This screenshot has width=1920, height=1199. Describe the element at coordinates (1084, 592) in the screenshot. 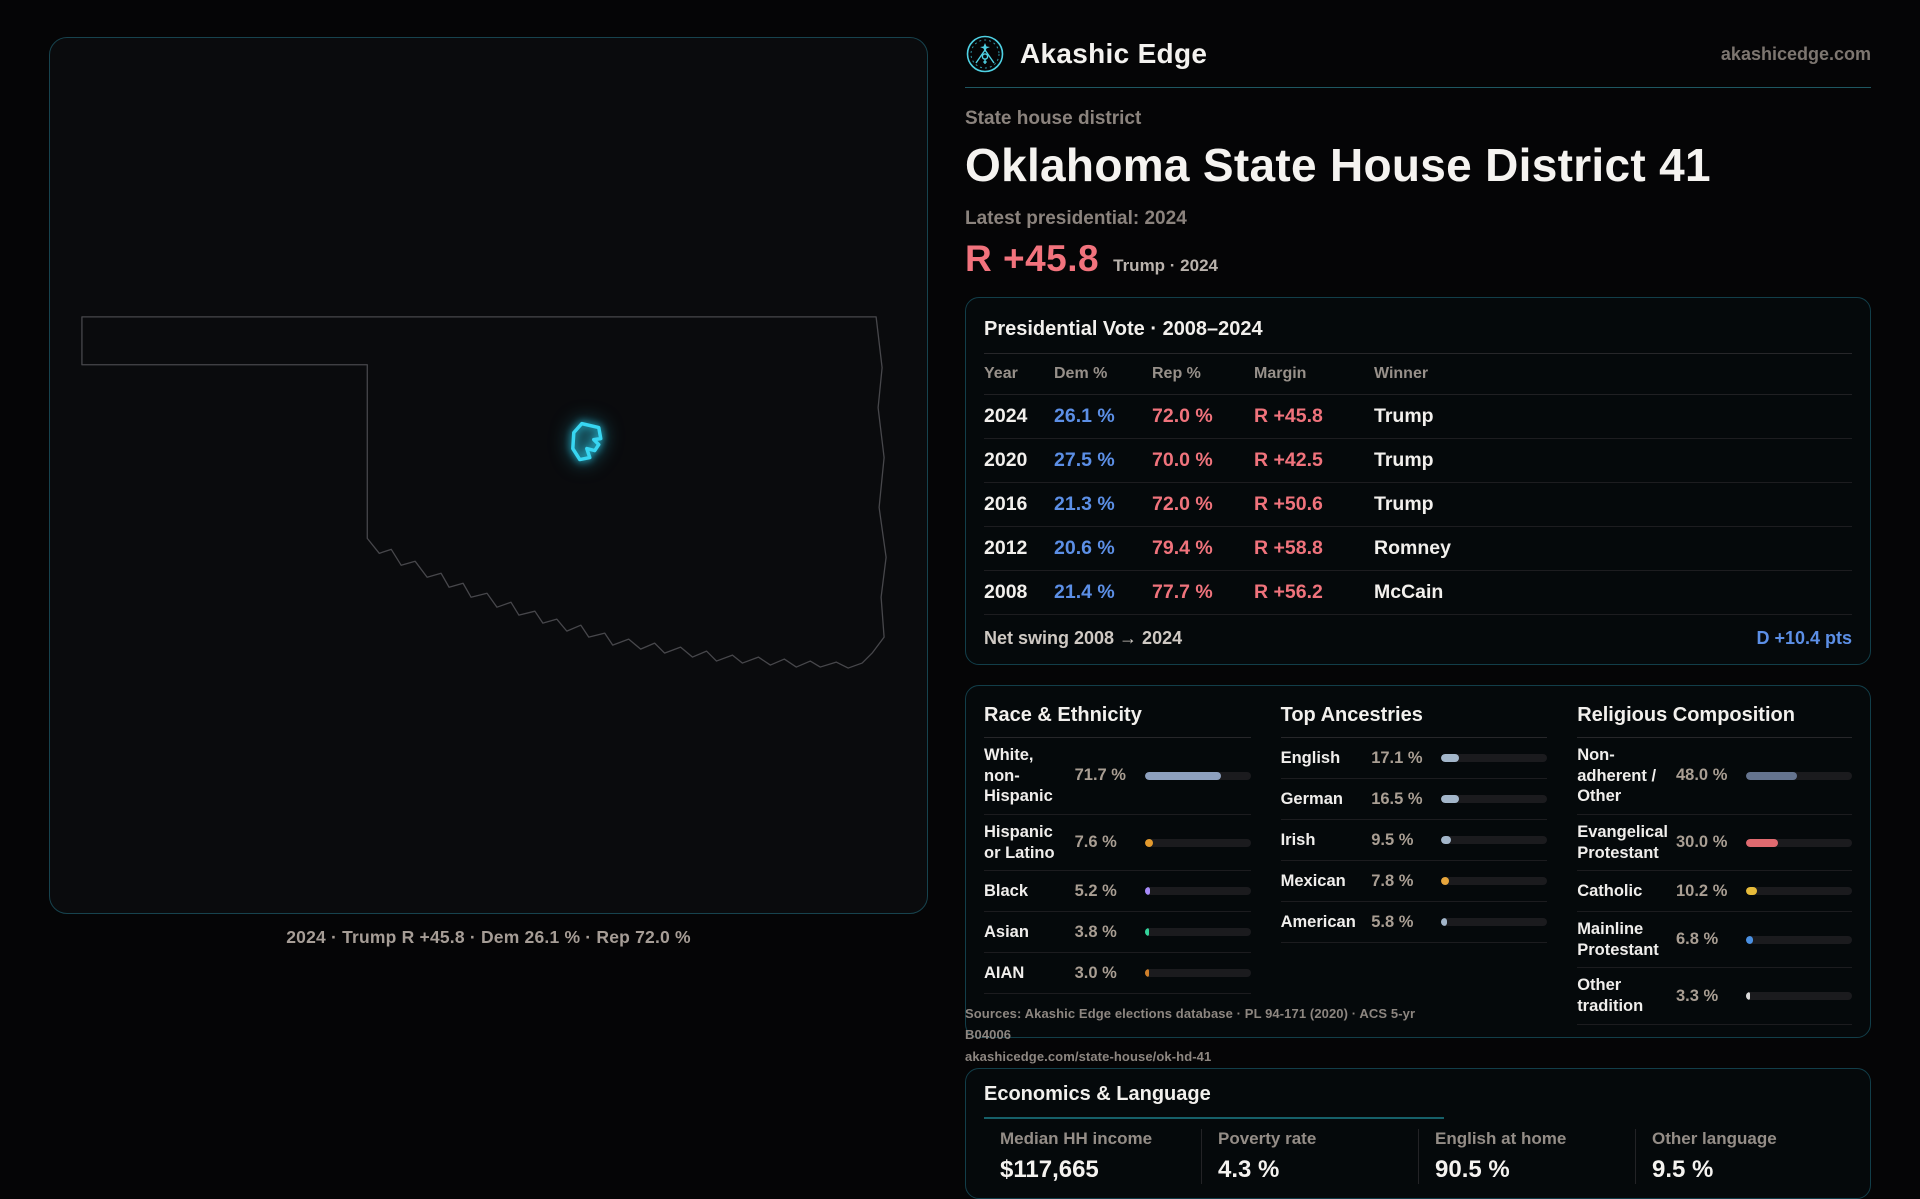

I see `cell-dem: 21.4 %` at that location.